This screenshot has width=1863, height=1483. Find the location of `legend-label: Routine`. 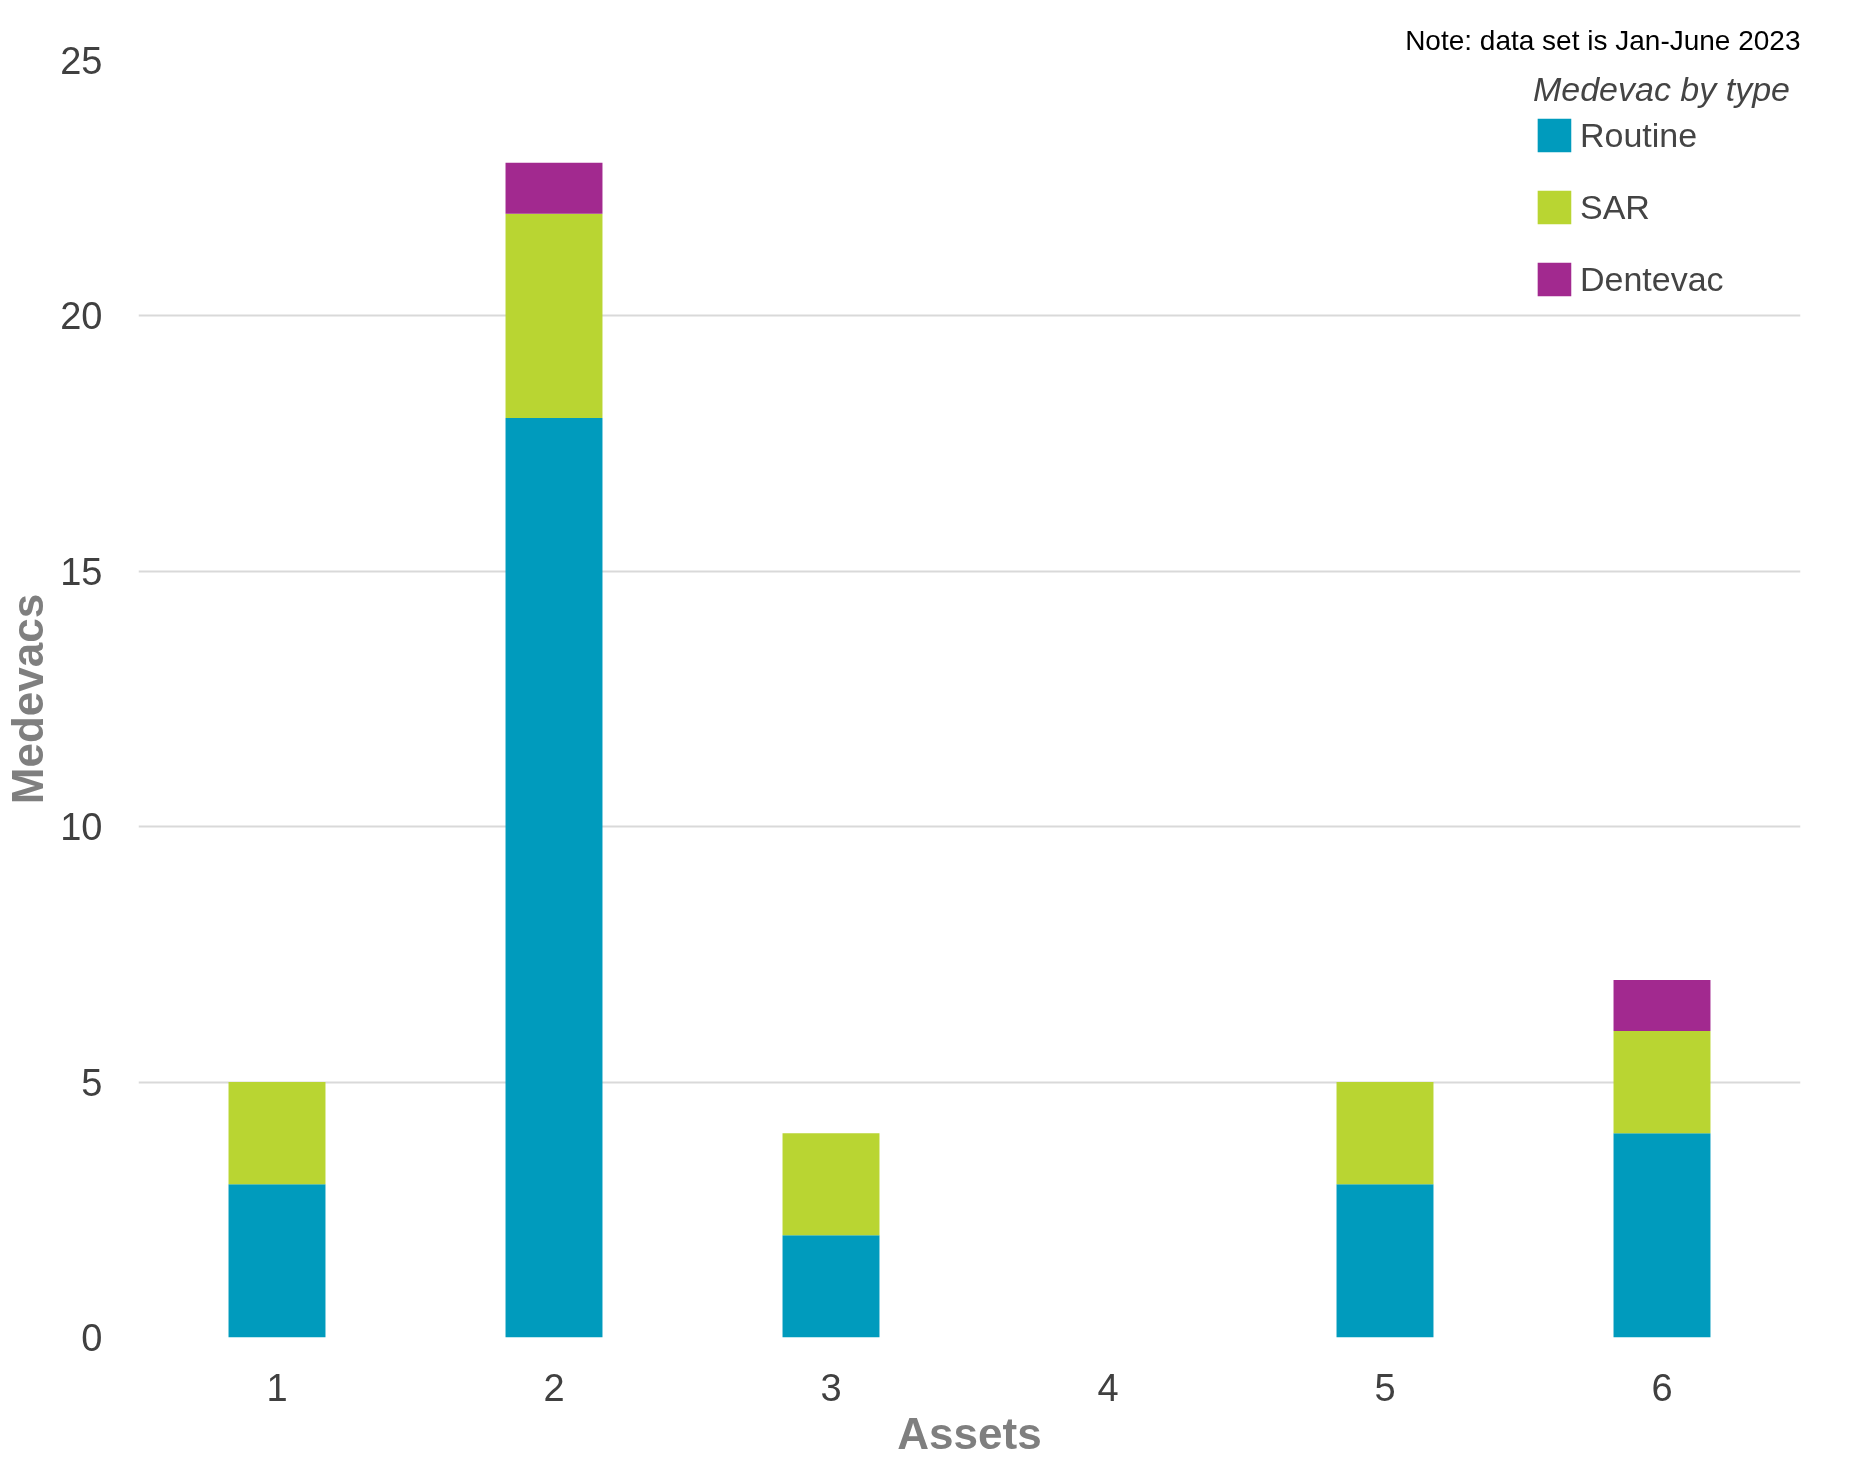

legend-label: Routine is located at coordinates (1638, 135).